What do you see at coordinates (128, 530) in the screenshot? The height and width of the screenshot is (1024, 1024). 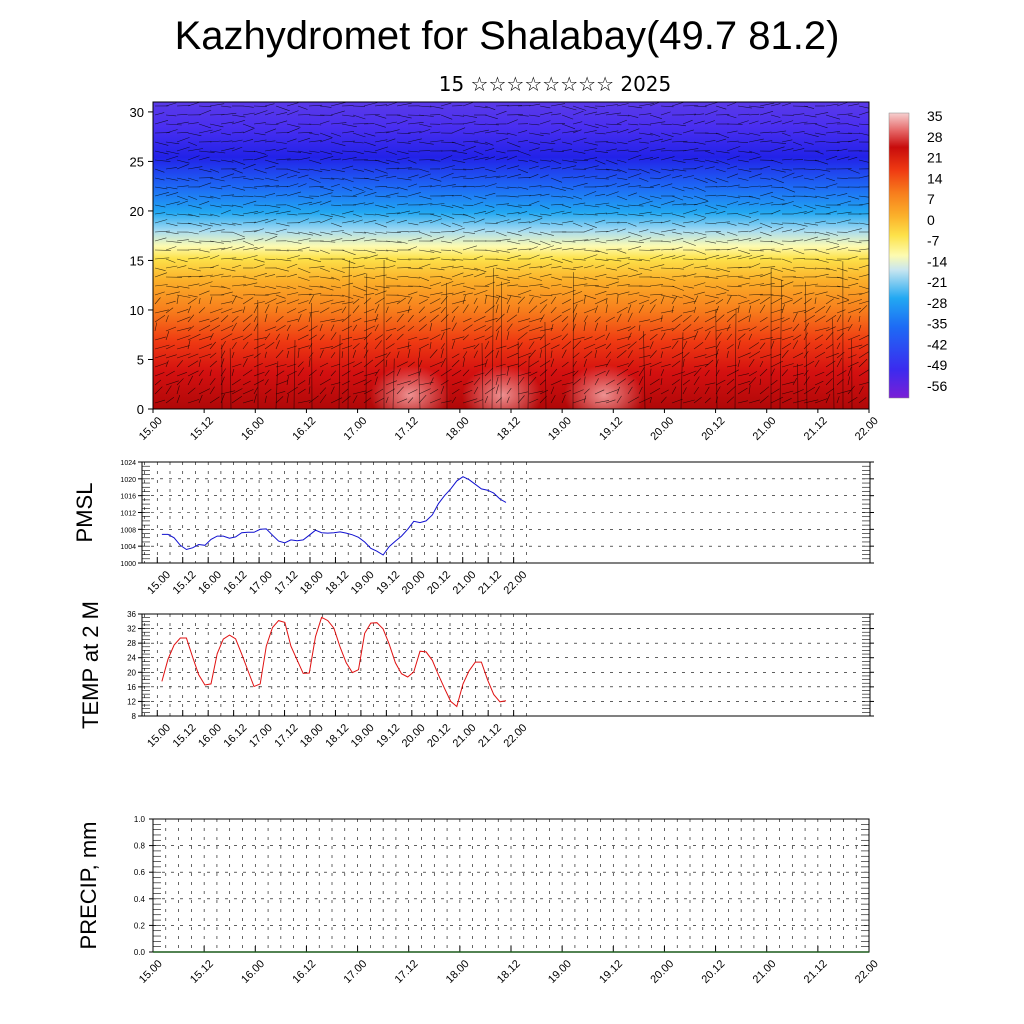 I see `y-tick-label: 1008` at bounding box center [128, 530].